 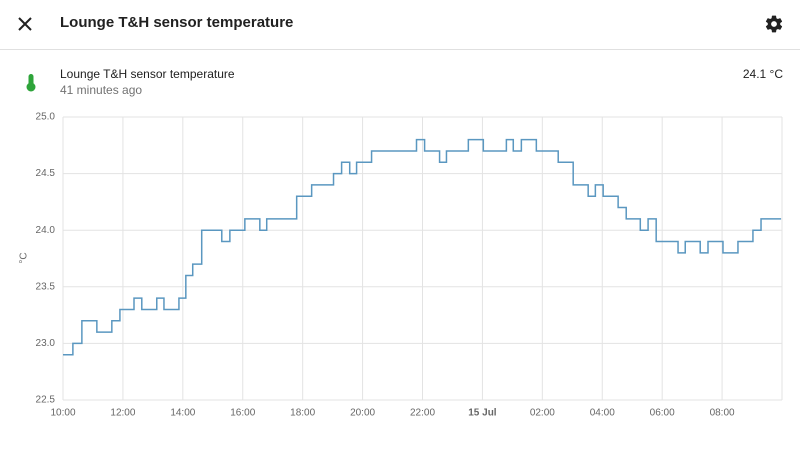 I want to click on y-tick-label: 23.5, so click(x=46, y=286).